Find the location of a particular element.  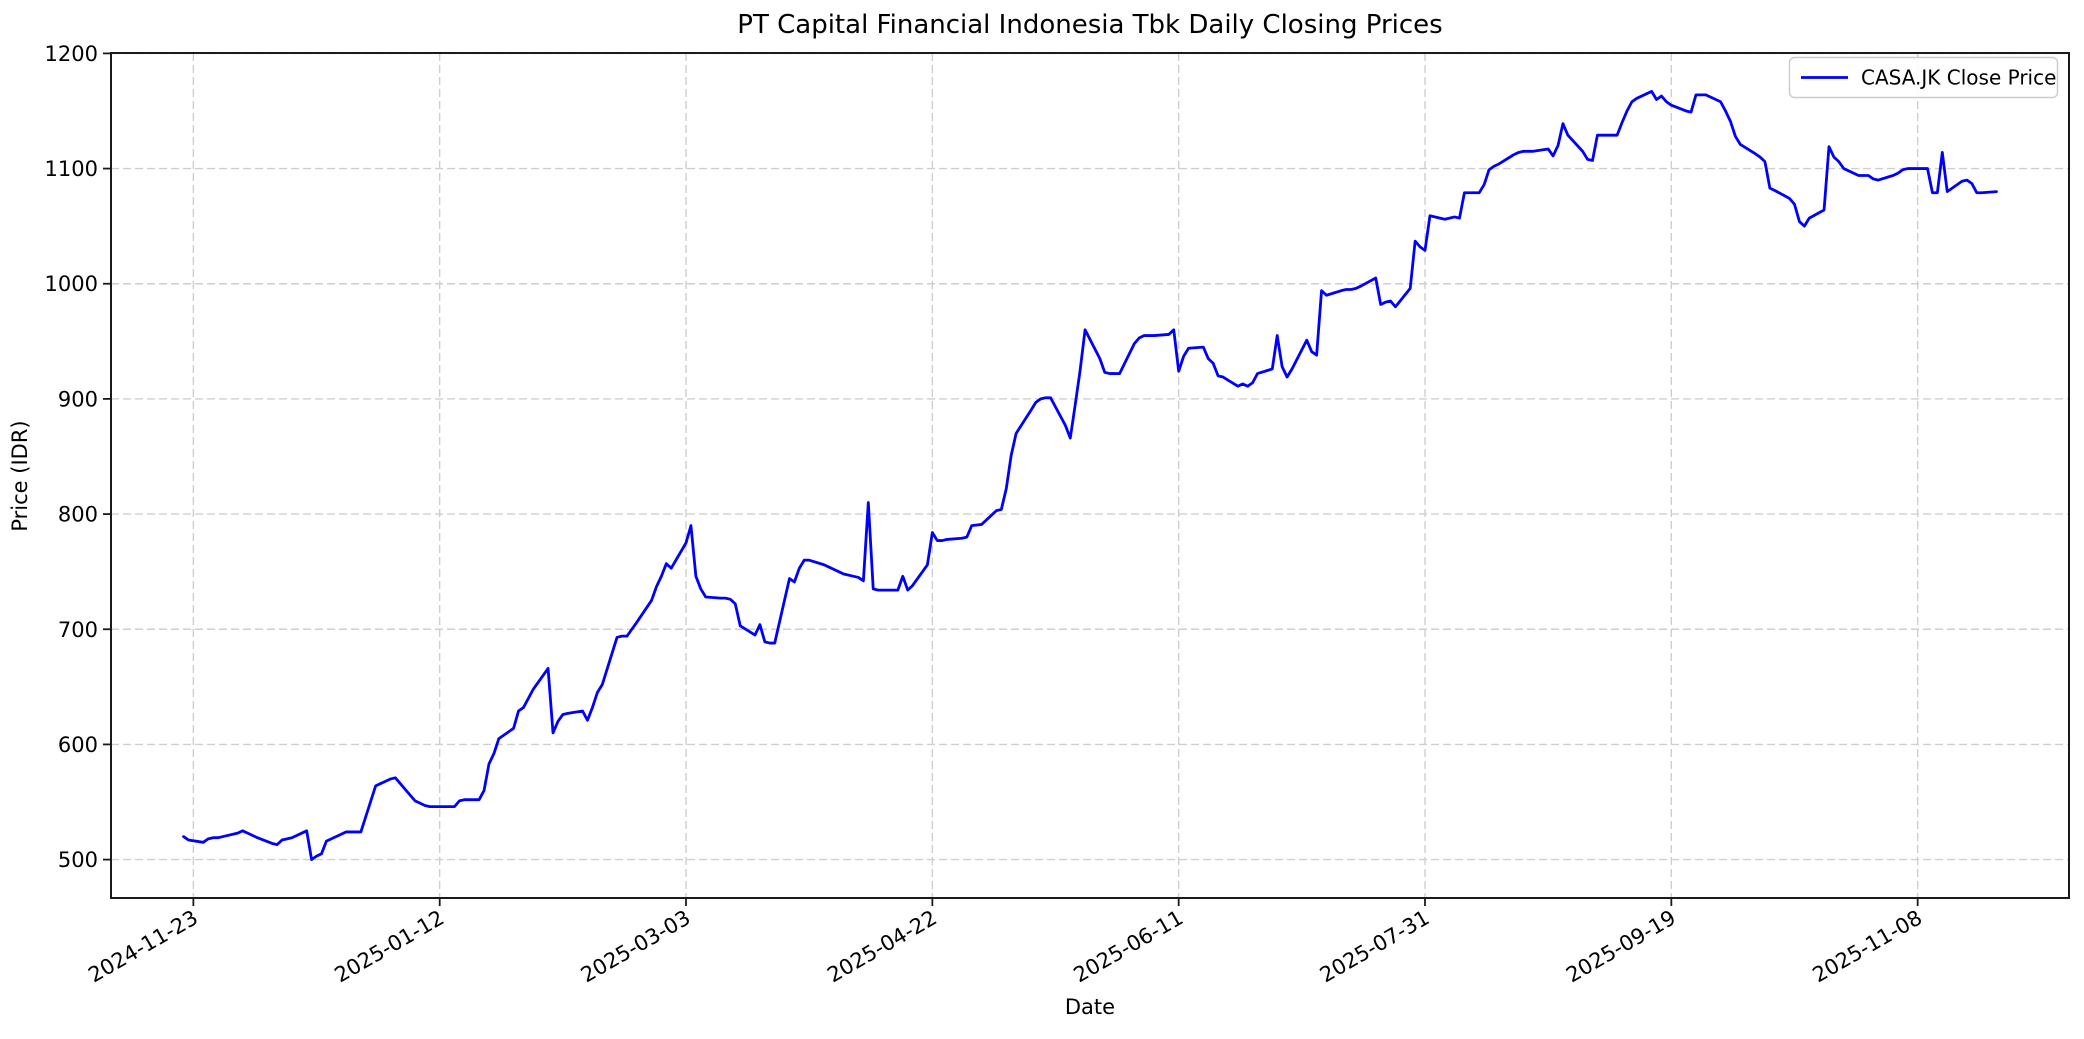

y-tick-label: 1000 is located at coordinates (71, 284).